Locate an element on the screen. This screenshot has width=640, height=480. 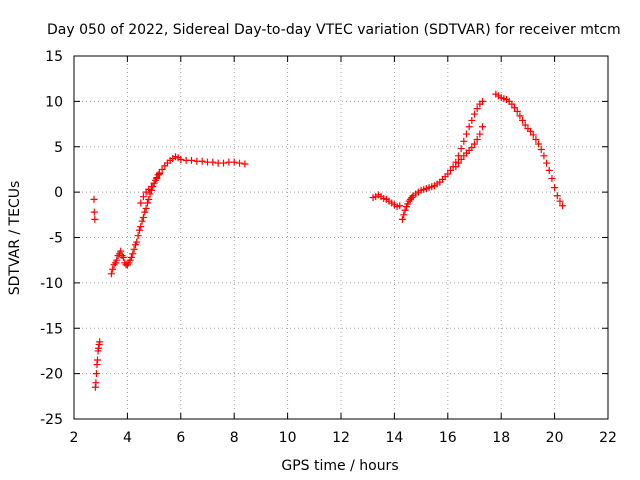
y-tick-label: -10 is located at coordinates (51, 284).